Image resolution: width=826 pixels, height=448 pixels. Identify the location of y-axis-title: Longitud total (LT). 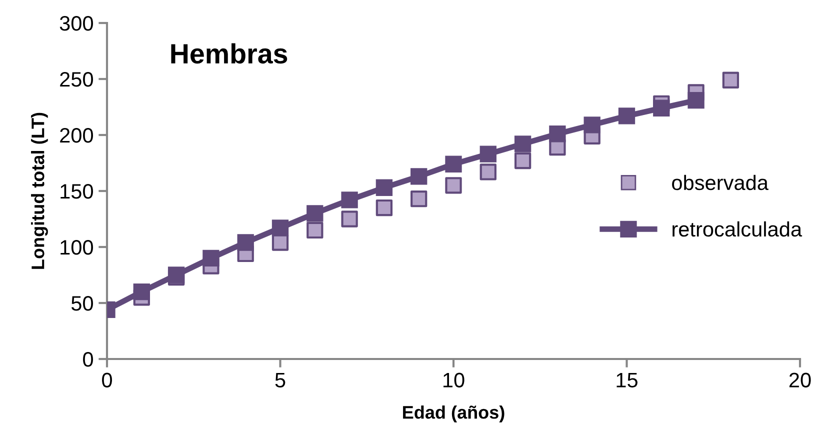
(39, 190).